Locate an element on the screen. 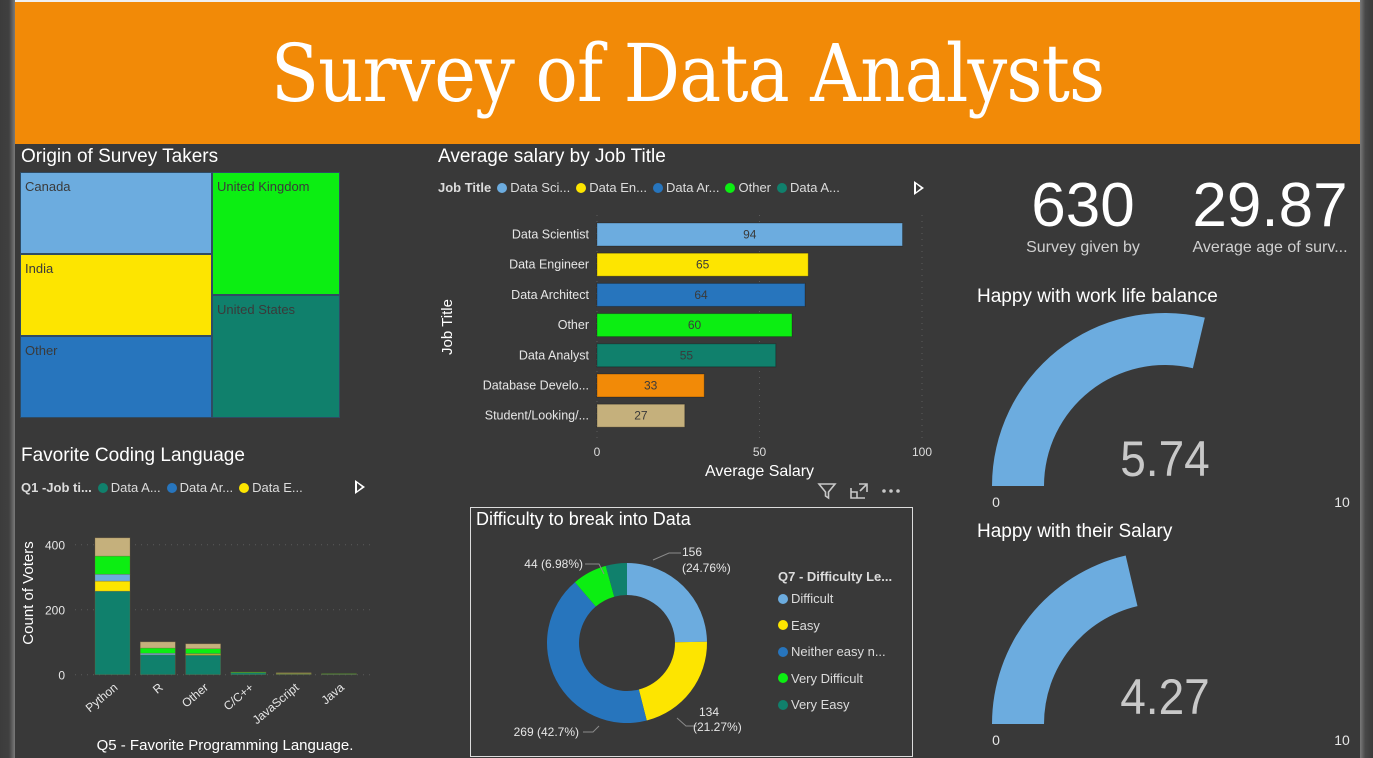 The height and width of the screenshot is (758, 1373). bar-data-label: 60 is located at coordinates (695, 325).